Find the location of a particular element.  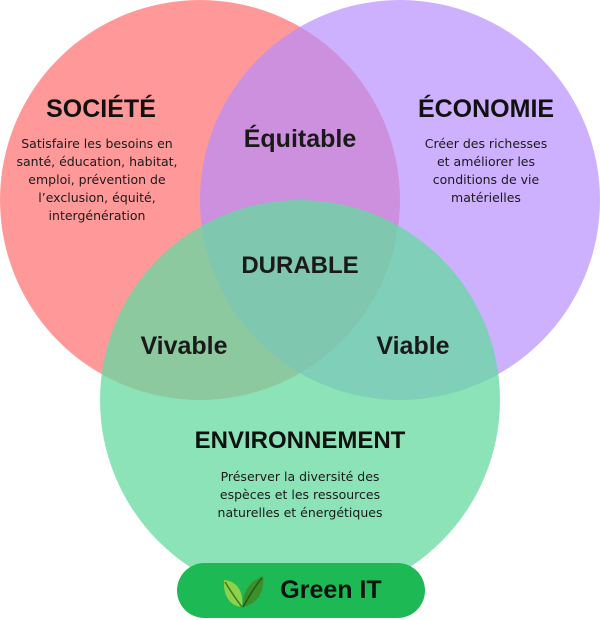

durable-label: DURABLE is located at coordinates (299, 265).